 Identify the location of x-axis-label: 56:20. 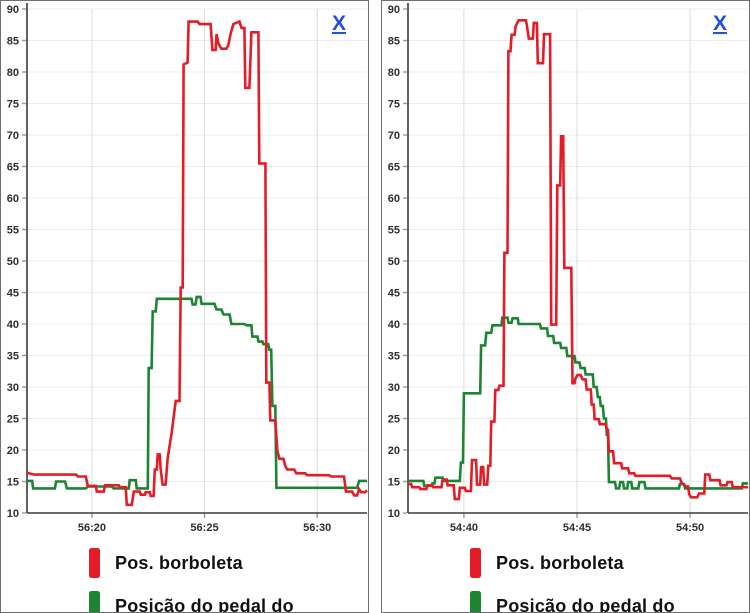
(92, 528).